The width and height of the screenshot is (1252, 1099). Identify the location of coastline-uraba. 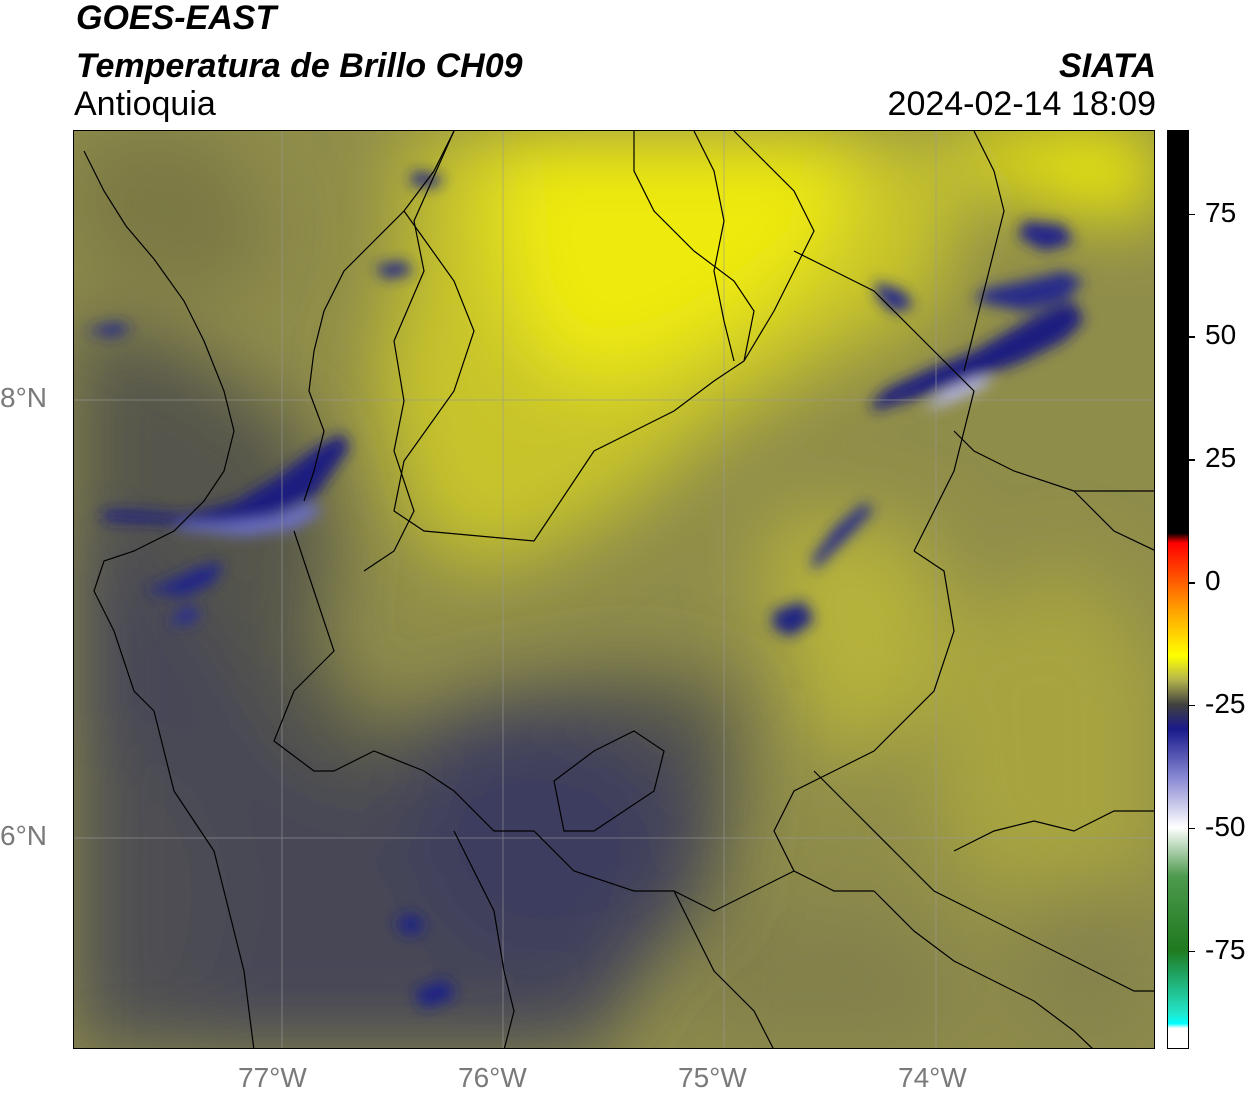
(379, 316).